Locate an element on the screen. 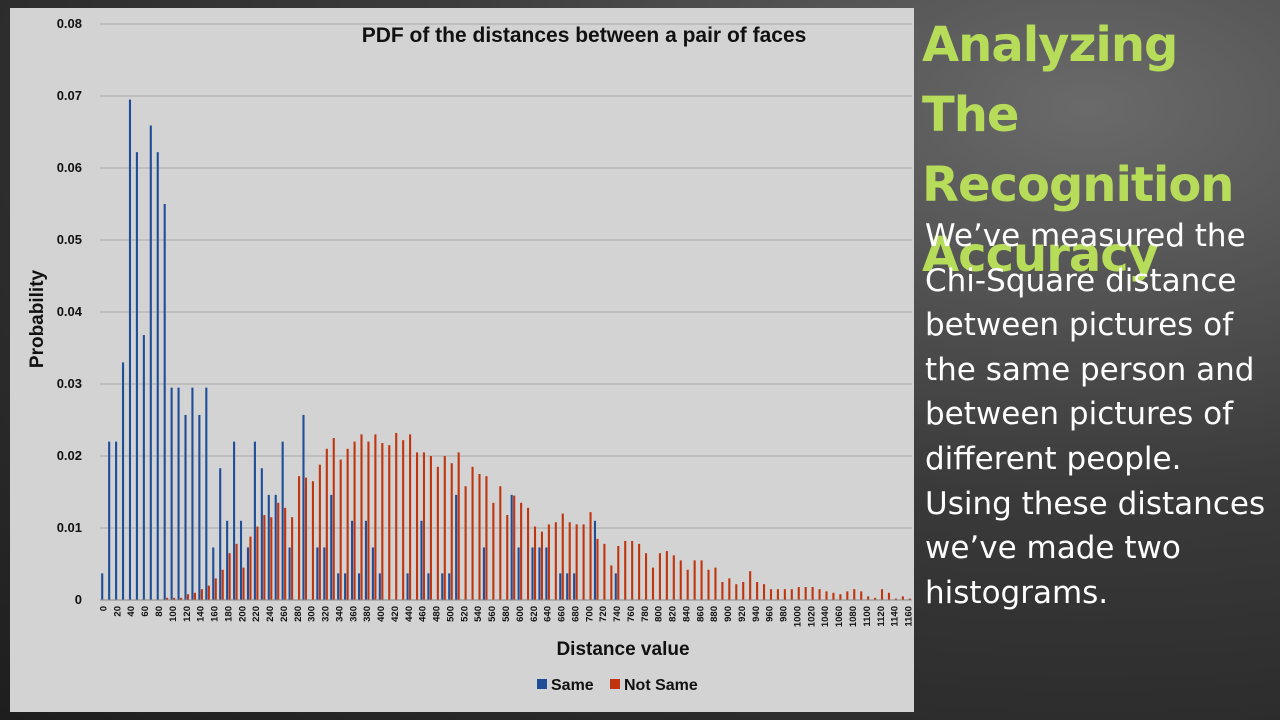  x-tick-label: 920 is located at coordinates (742, 614).